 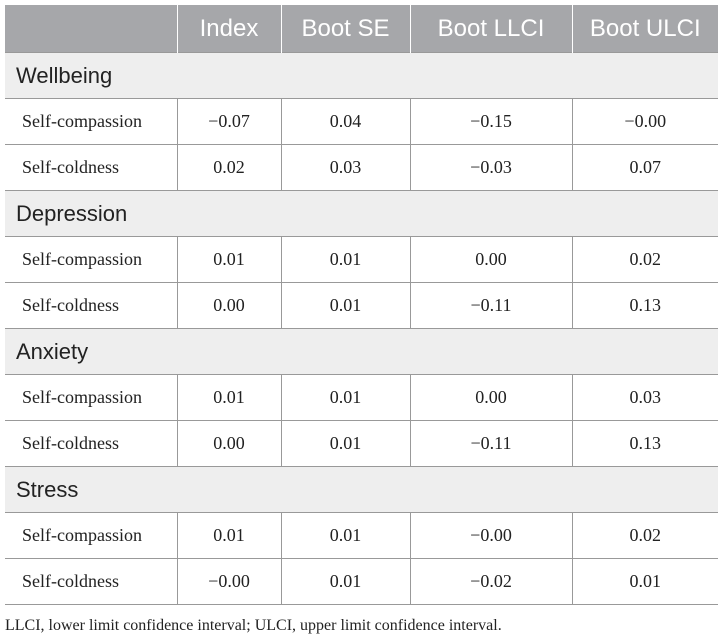 I want to click on header-index: Index, so click(x=228, y=29).